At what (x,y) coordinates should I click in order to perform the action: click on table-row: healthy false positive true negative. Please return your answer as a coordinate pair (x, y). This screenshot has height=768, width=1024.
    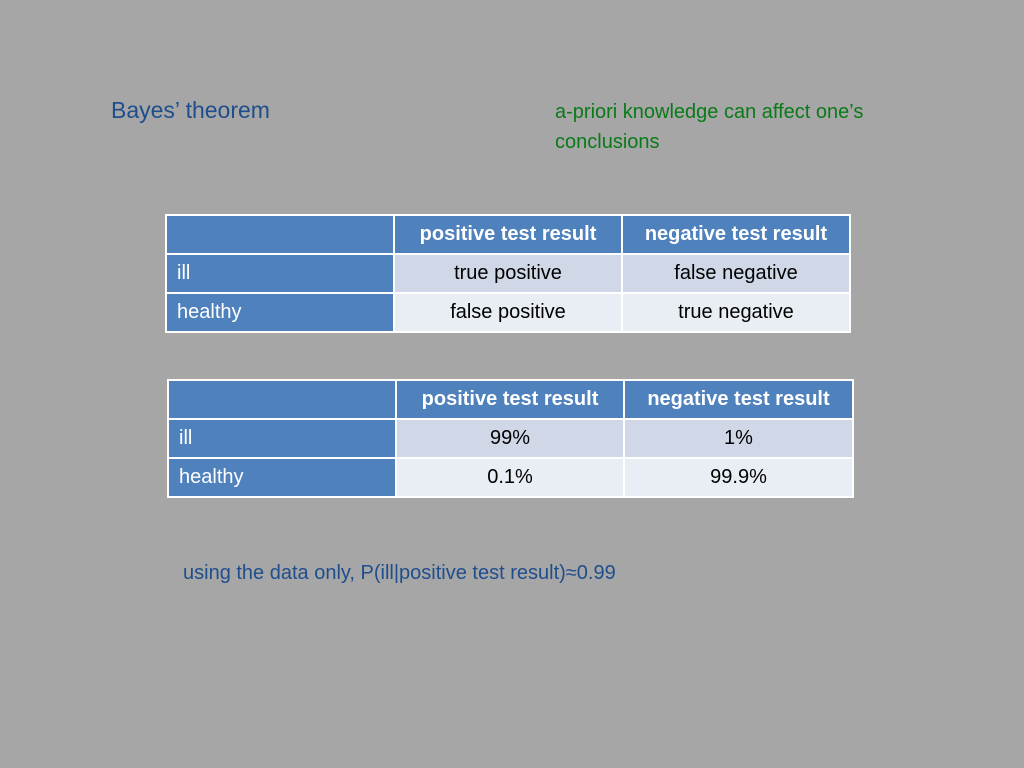
    Looking at the image, I should click on (508, 312).